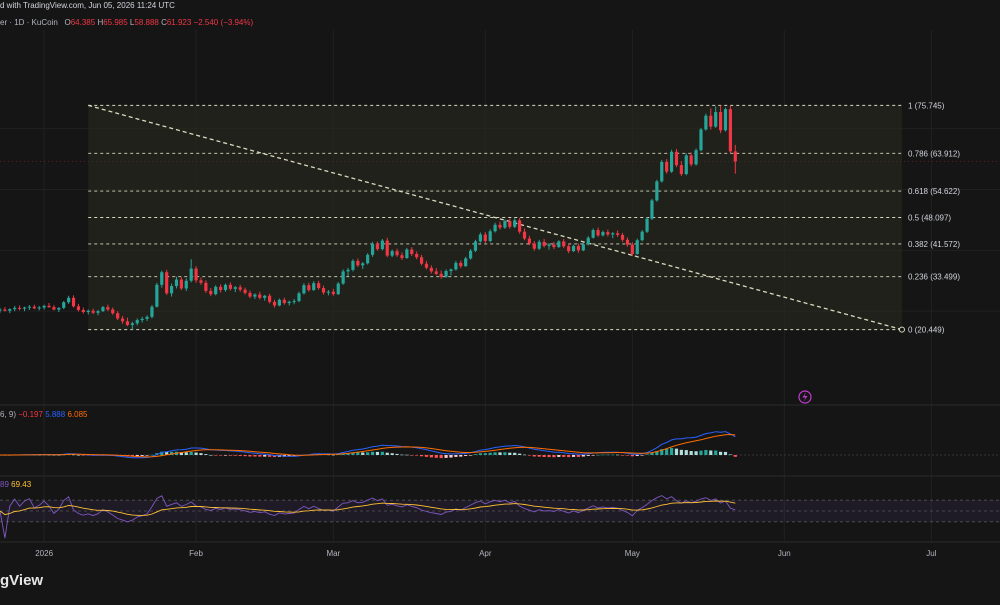 The image size is (1000, 605). Describe the element at coordinates (164, 22) in the screenshot. I see `close-label: C` at that location.